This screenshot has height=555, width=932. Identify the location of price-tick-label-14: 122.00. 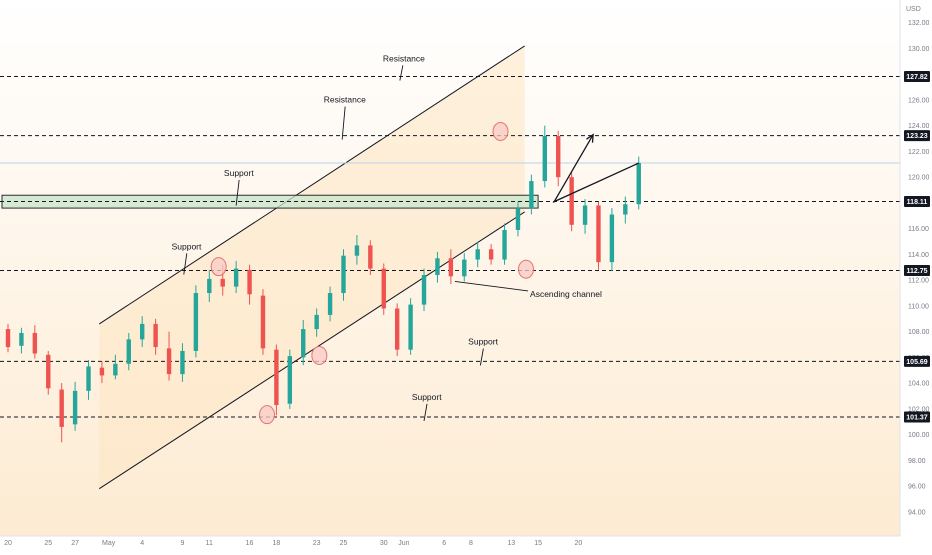
(919, 152).